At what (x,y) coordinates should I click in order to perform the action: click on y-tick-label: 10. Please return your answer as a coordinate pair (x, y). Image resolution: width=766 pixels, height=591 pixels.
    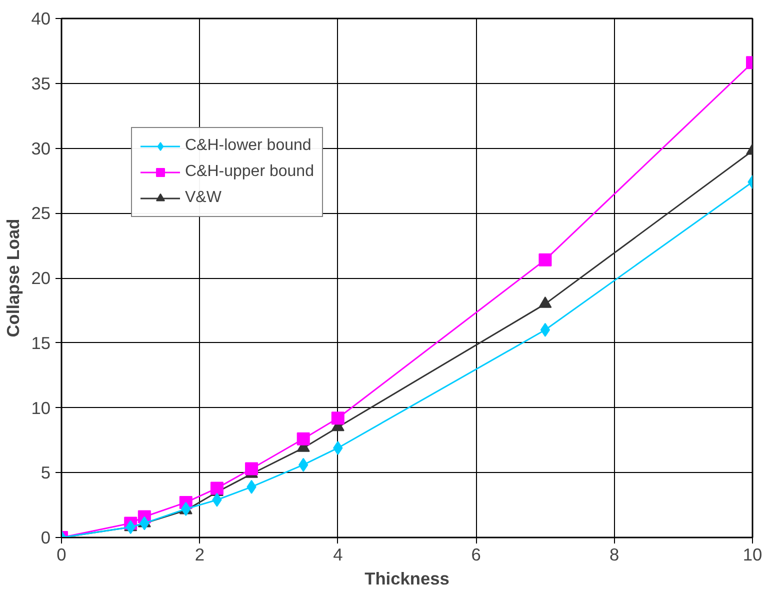
    Looking at the image, I should click on (41, 408).